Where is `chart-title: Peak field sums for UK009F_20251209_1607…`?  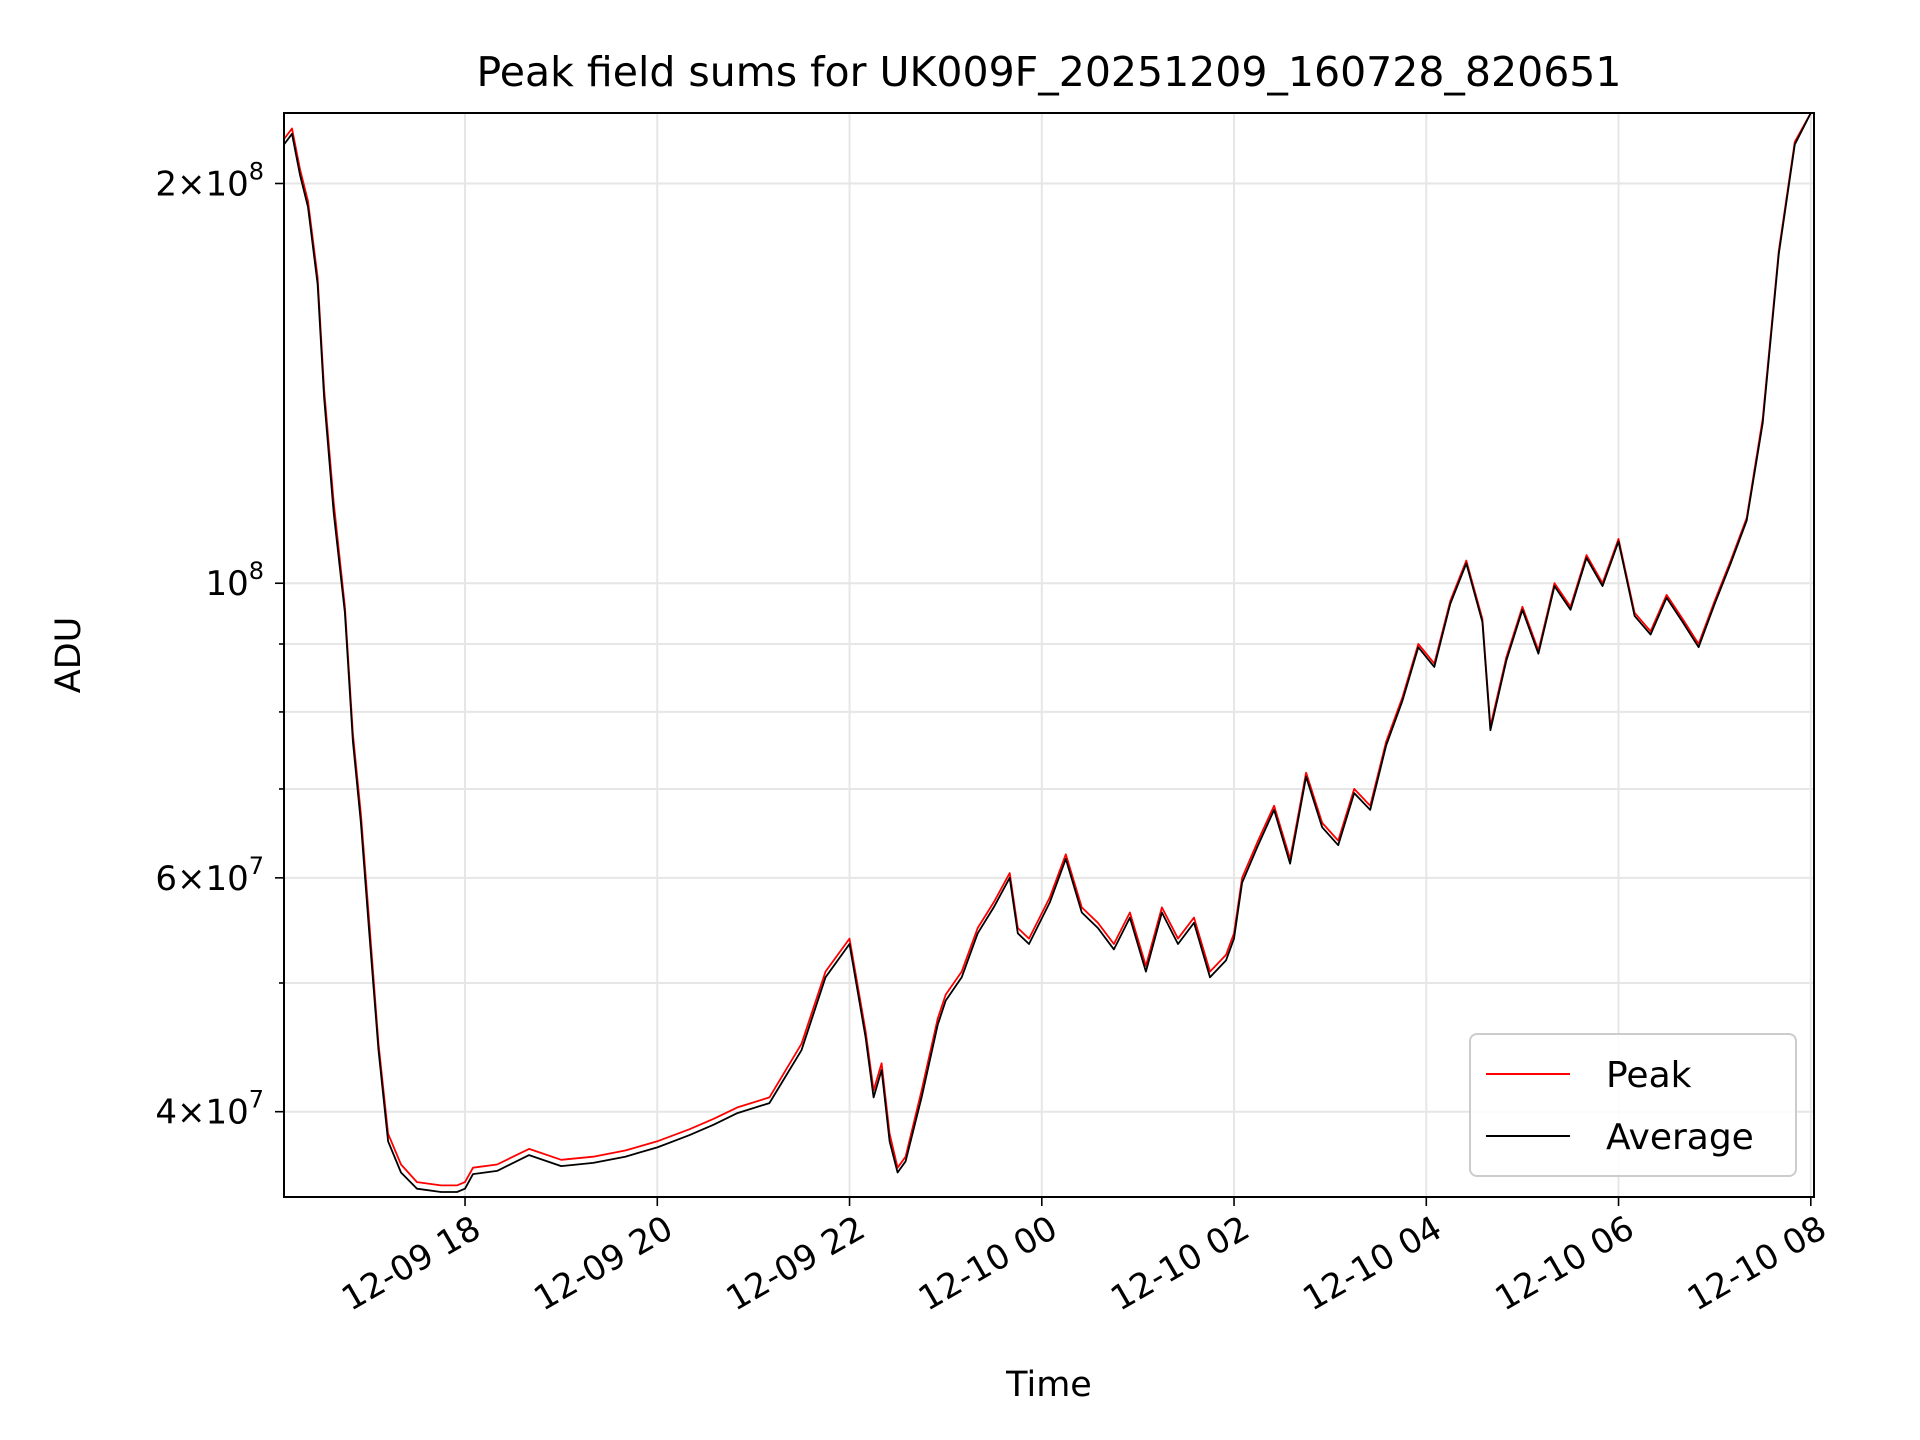 chart-title: Peak field sums for UK009F_20251209_1607… is located at coordinates (1049, 72).